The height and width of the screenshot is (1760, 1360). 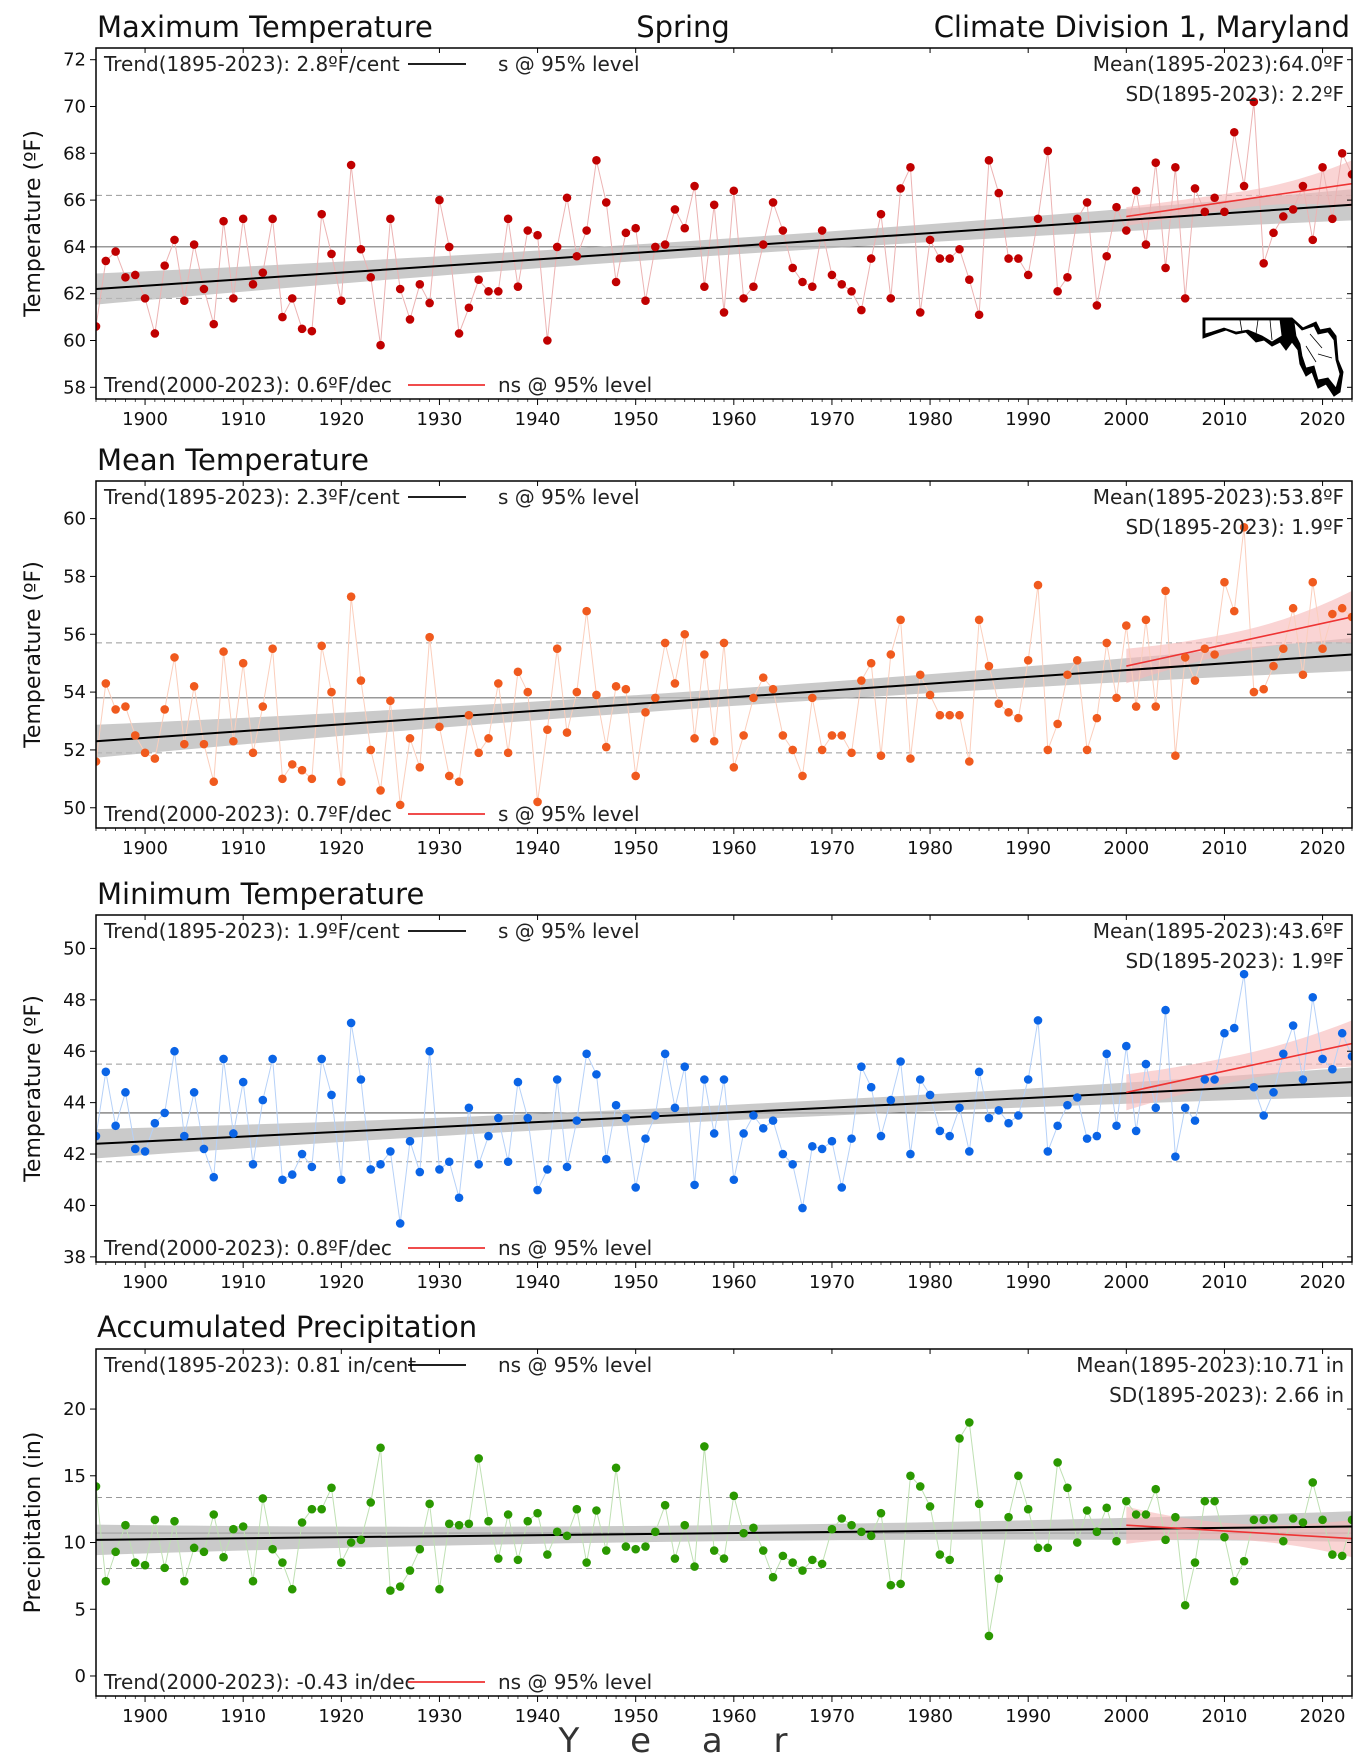 What do you see at coordinates (1322, 1520) in the screenshot?
I see `data-point-2020` at bounding box center [1322, 1520].